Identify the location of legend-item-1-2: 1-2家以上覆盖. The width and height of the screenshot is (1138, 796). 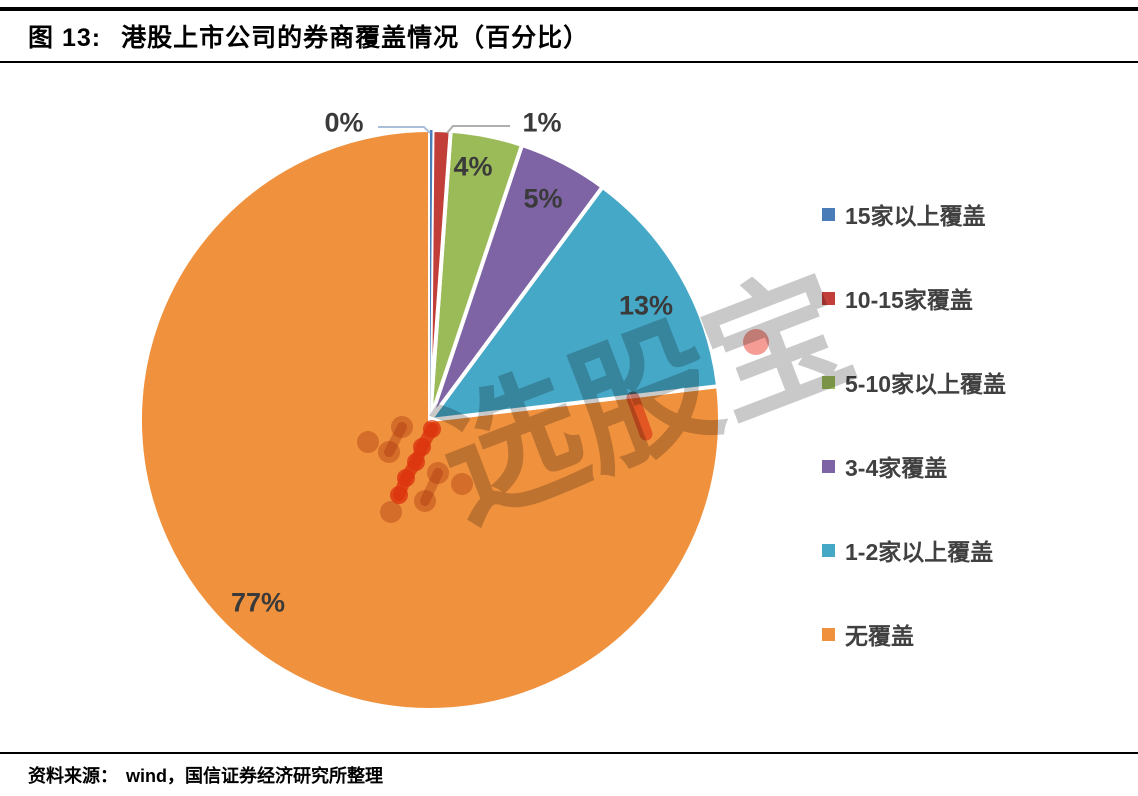
(914, 550).